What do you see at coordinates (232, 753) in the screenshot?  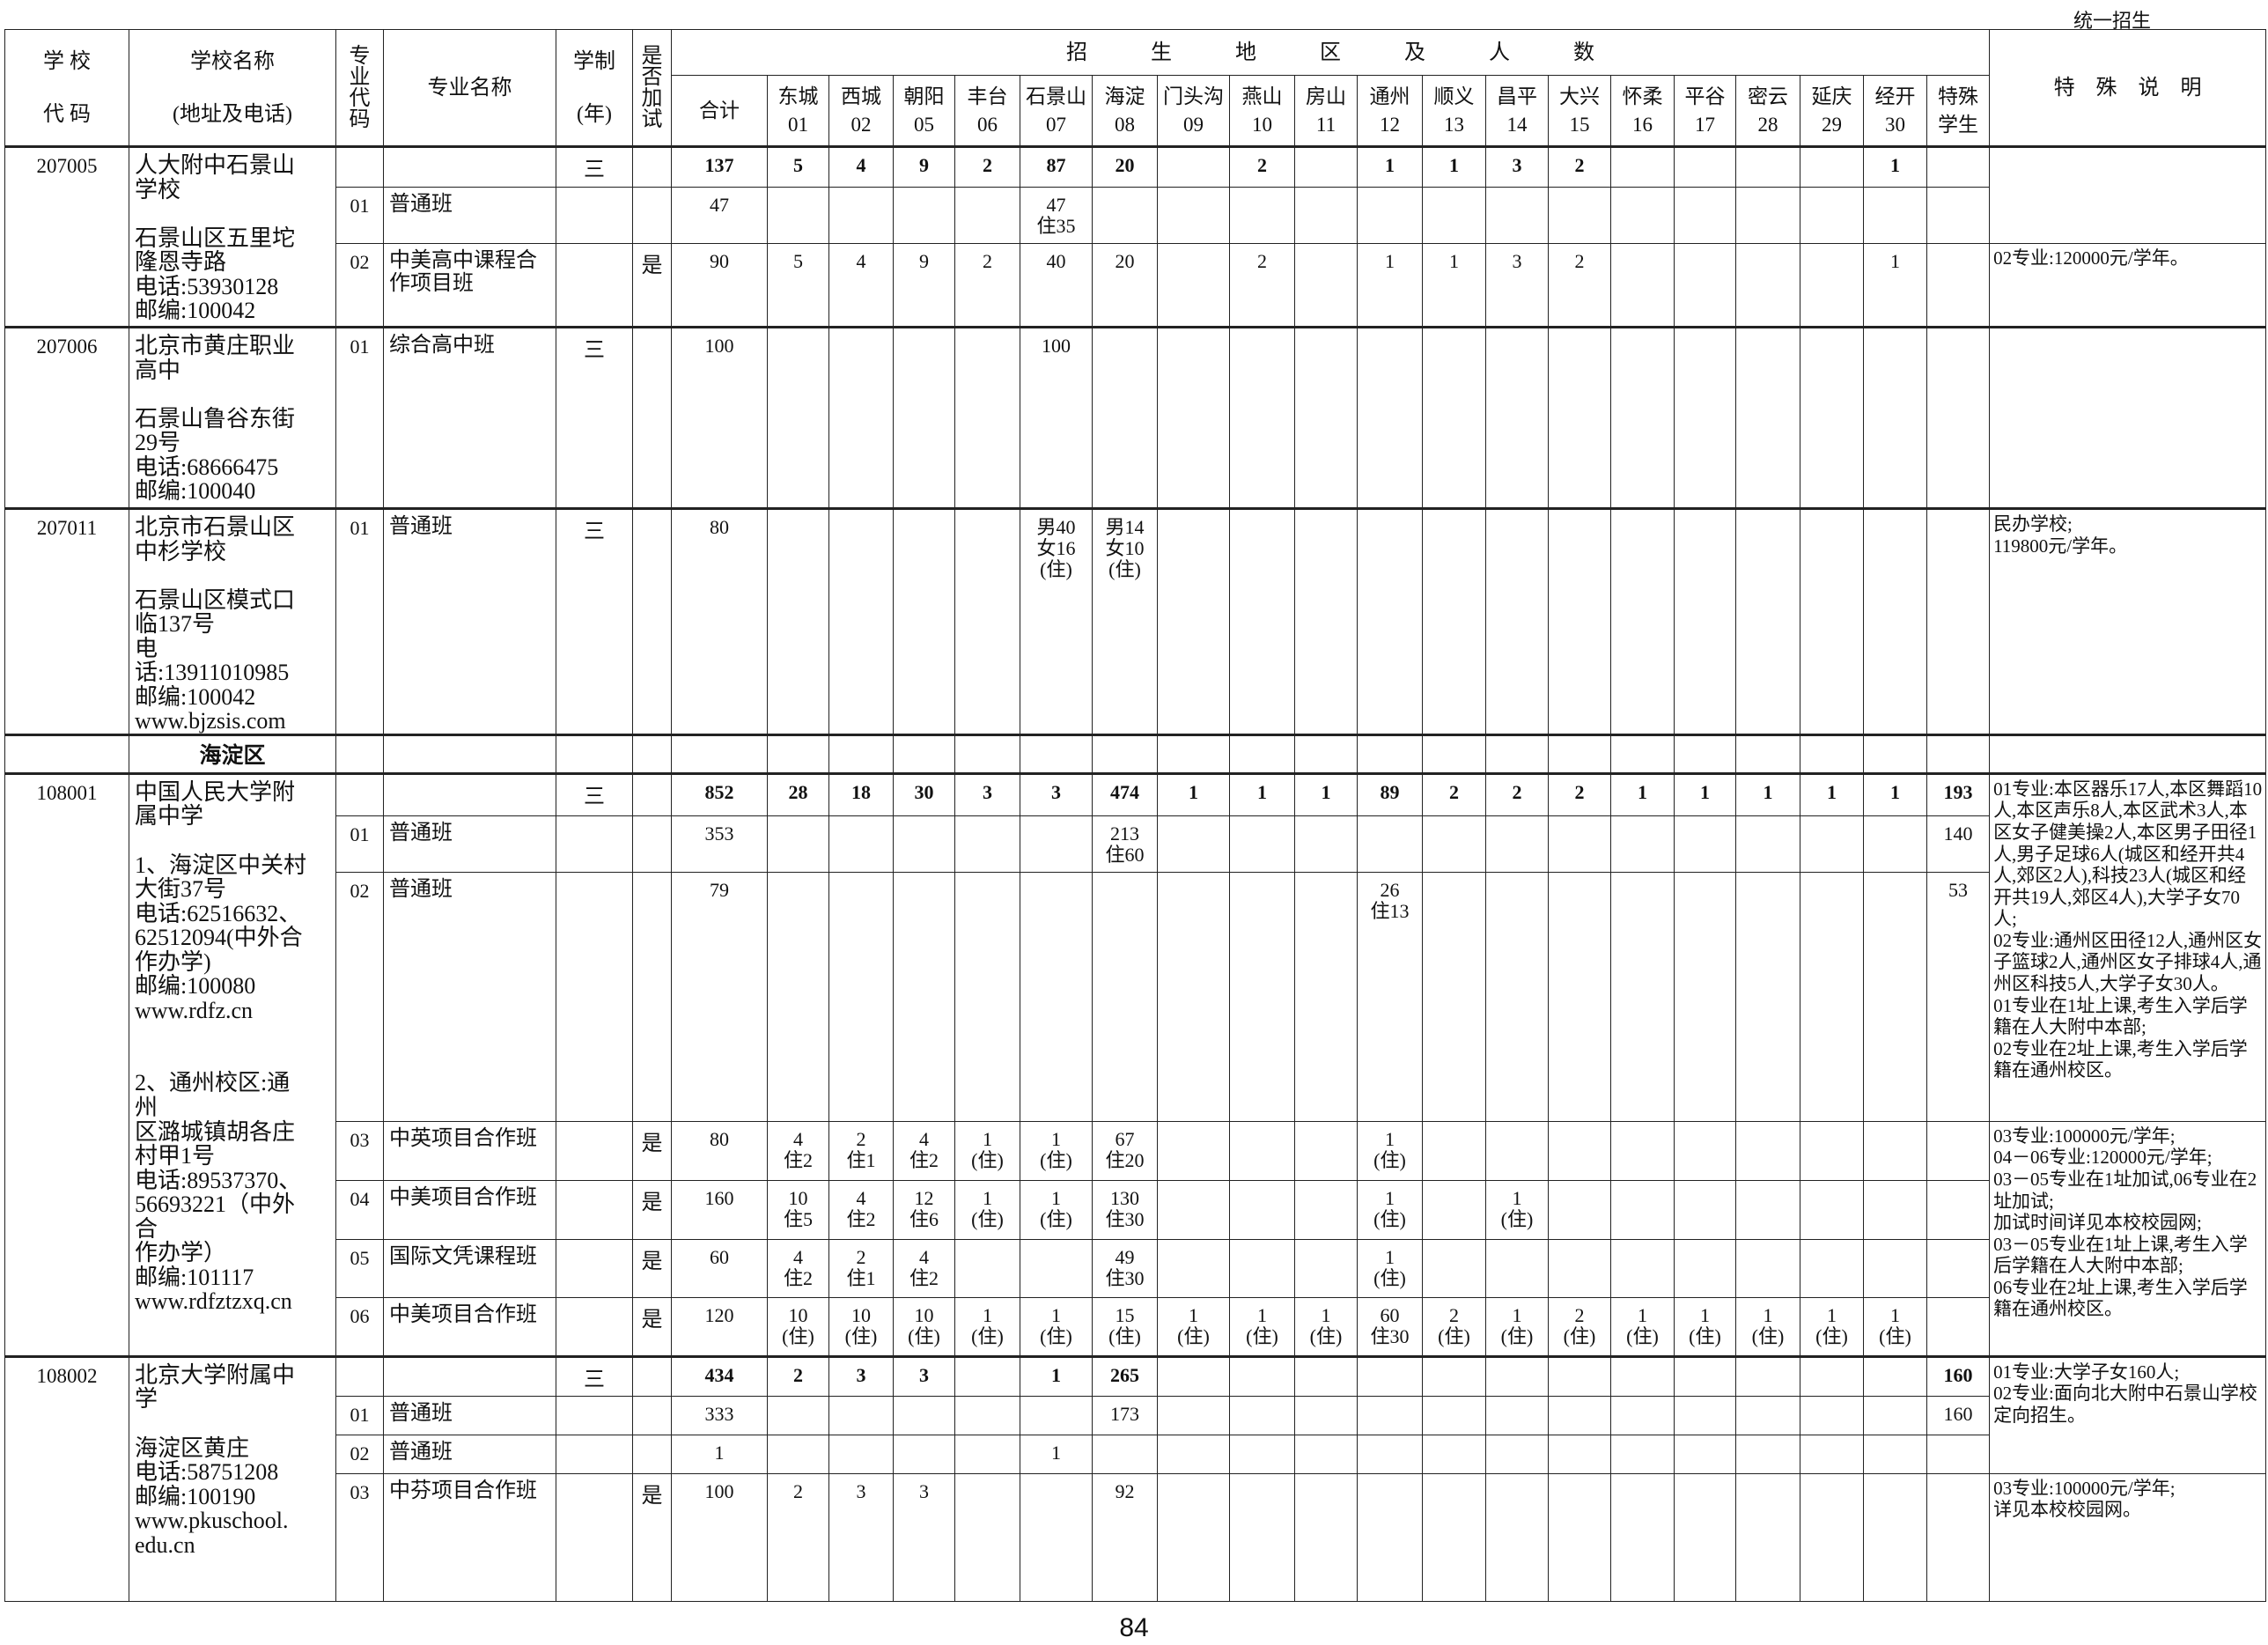 I see `district-name: 海淀区` at bounding box center [232, 753].